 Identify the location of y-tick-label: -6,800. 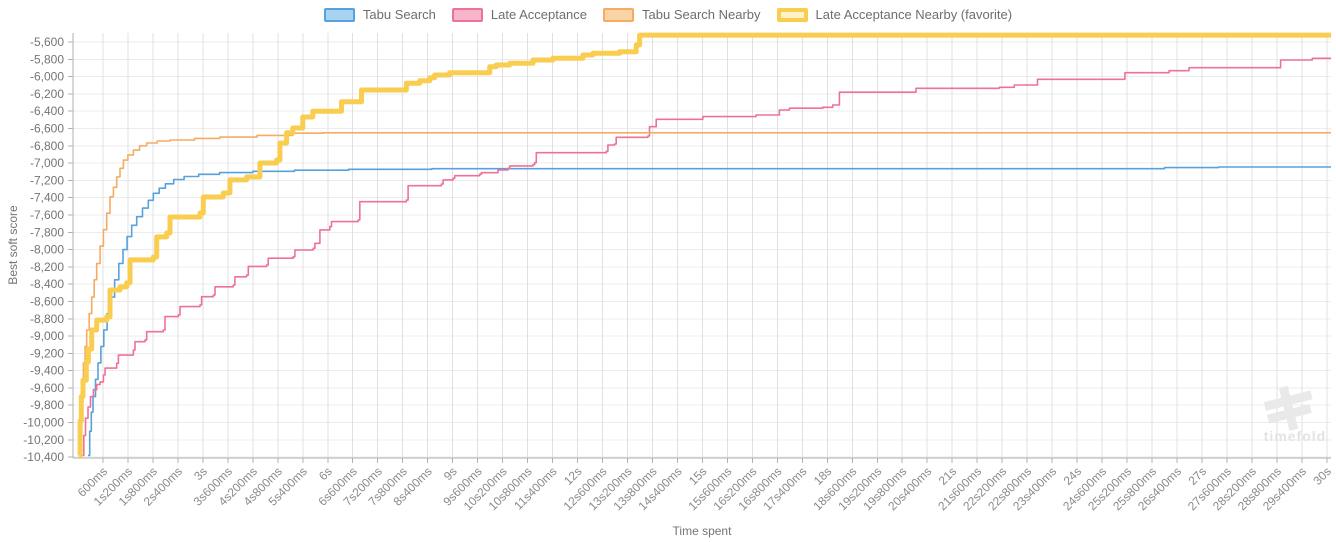
(47, 146).